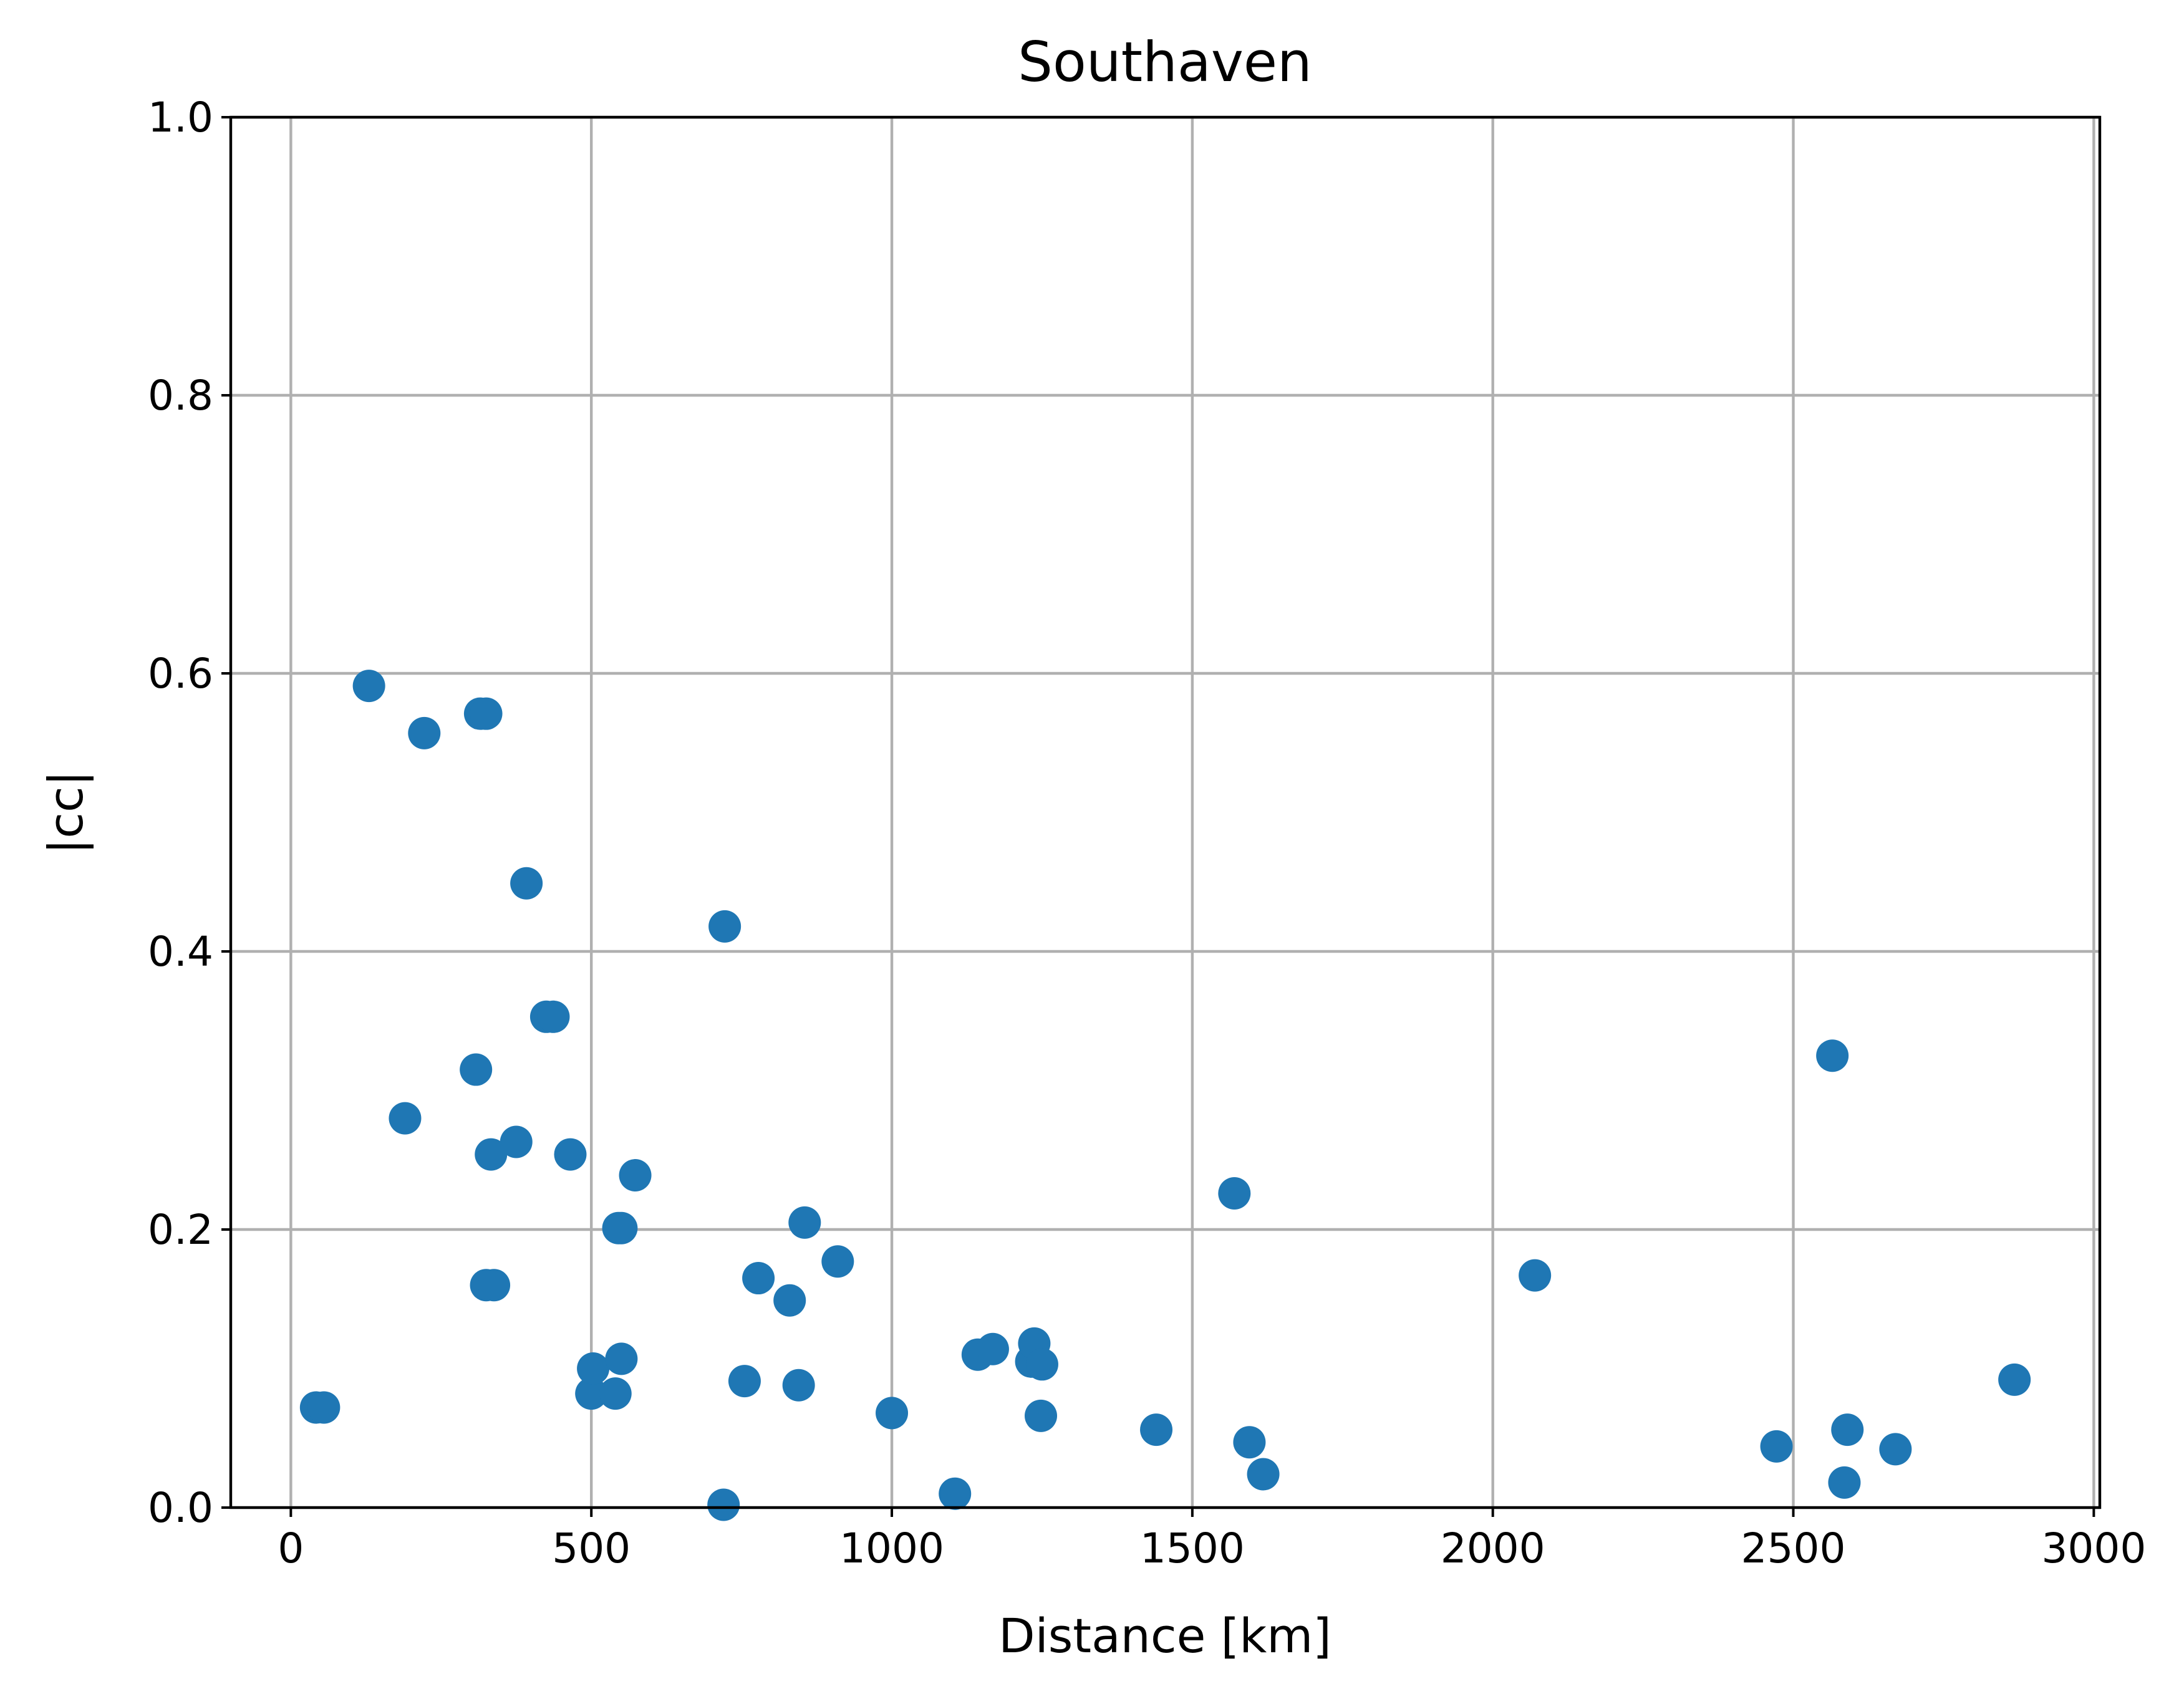 The image size is (2184, 1694). Describe the element at coordinates (1164, 1636) in the screenshot. I see `x-axis-label: Distance [km]` at that location.